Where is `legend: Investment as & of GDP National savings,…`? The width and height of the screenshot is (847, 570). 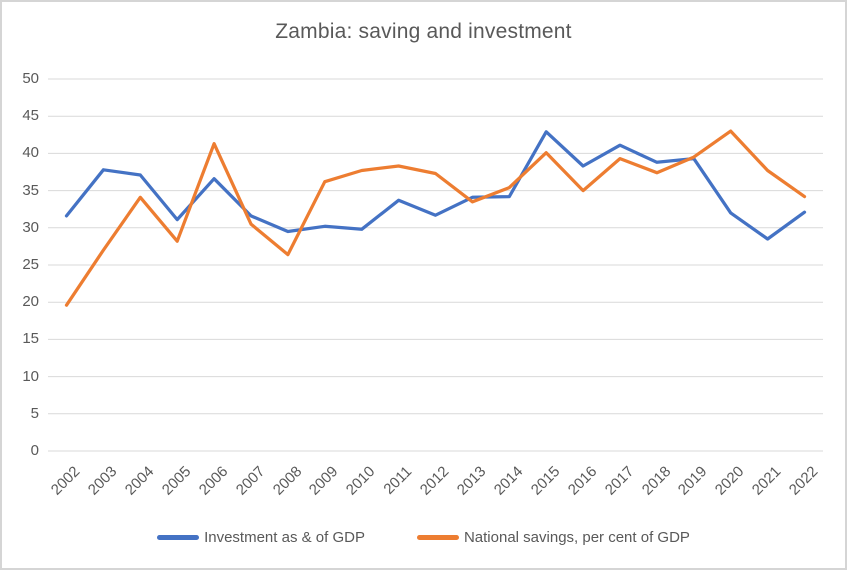 legend: Investment as & of GDP National savings,… is located at coordinates (423, 537).